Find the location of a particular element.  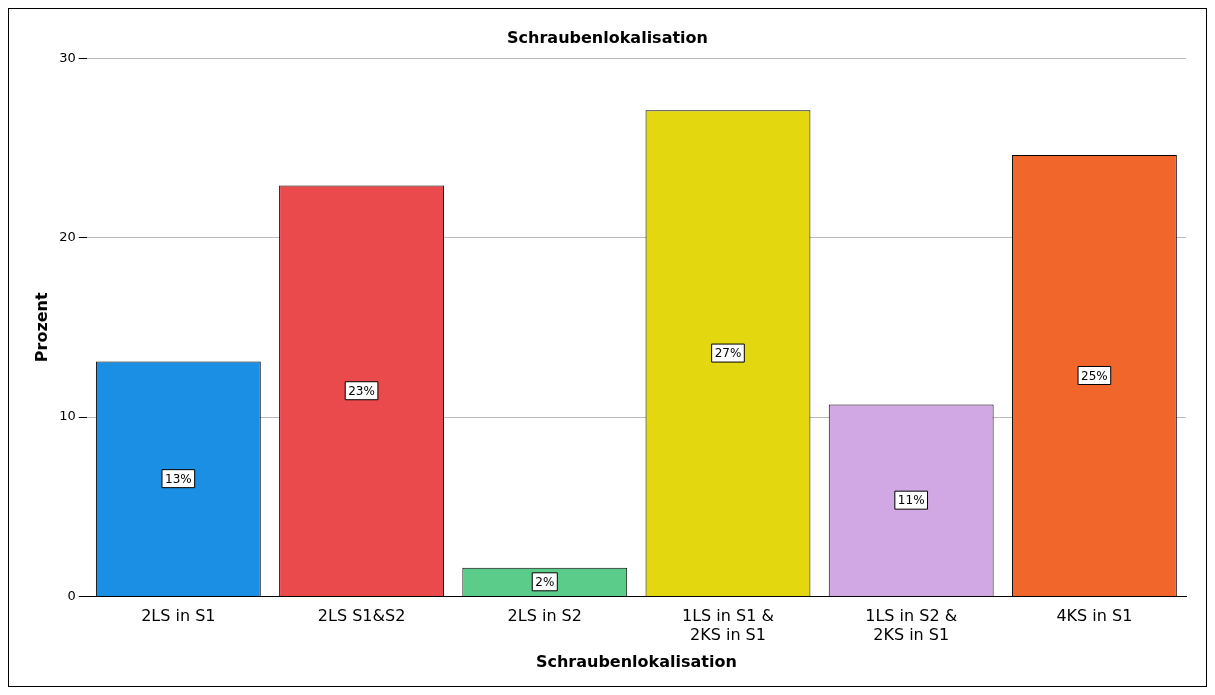

y-tick-label: 10 is located at coordinates (67, 416).